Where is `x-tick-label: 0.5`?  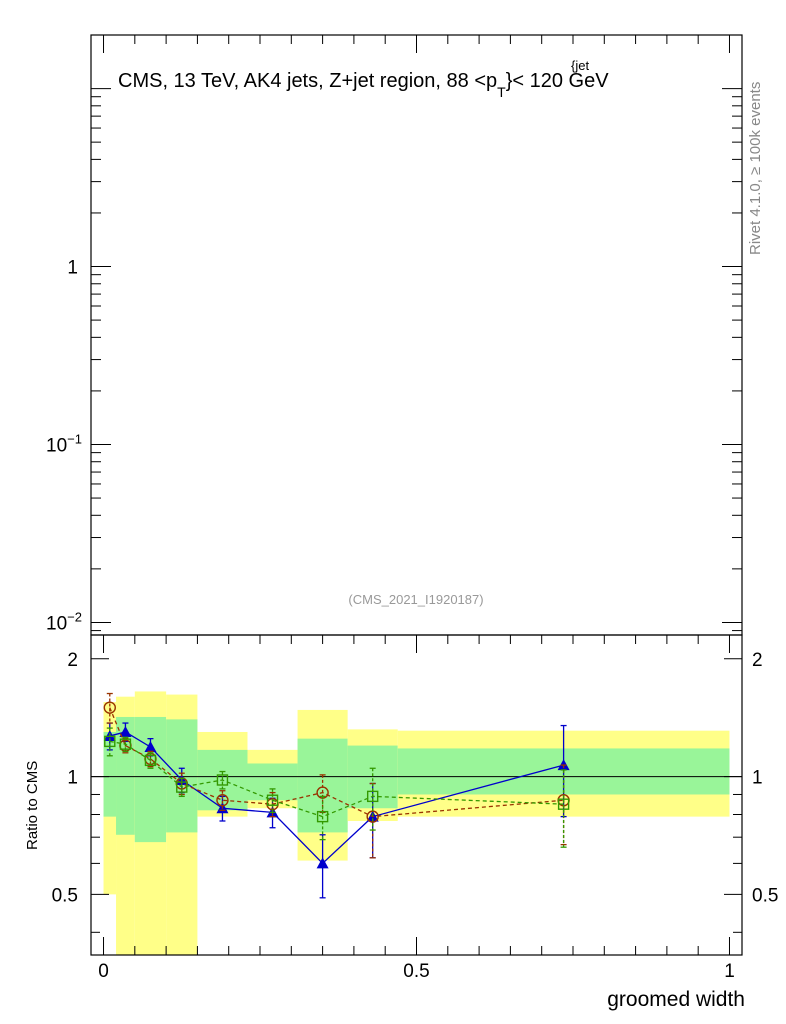 x-tick-label: 0.5 is located at coordinates (416, 971).